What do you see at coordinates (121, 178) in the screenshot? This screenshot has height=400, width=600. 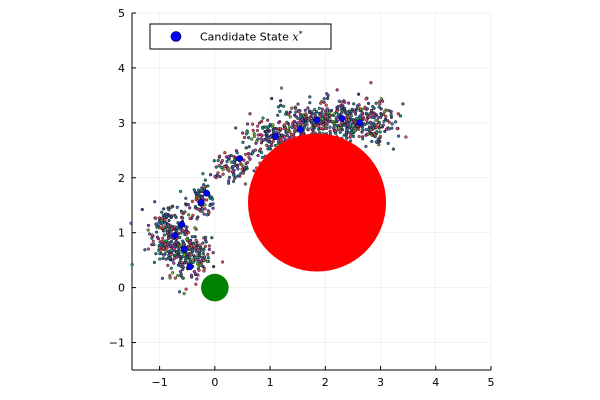 I see `y-tick-label: 2` at bounding box center [121, 178].